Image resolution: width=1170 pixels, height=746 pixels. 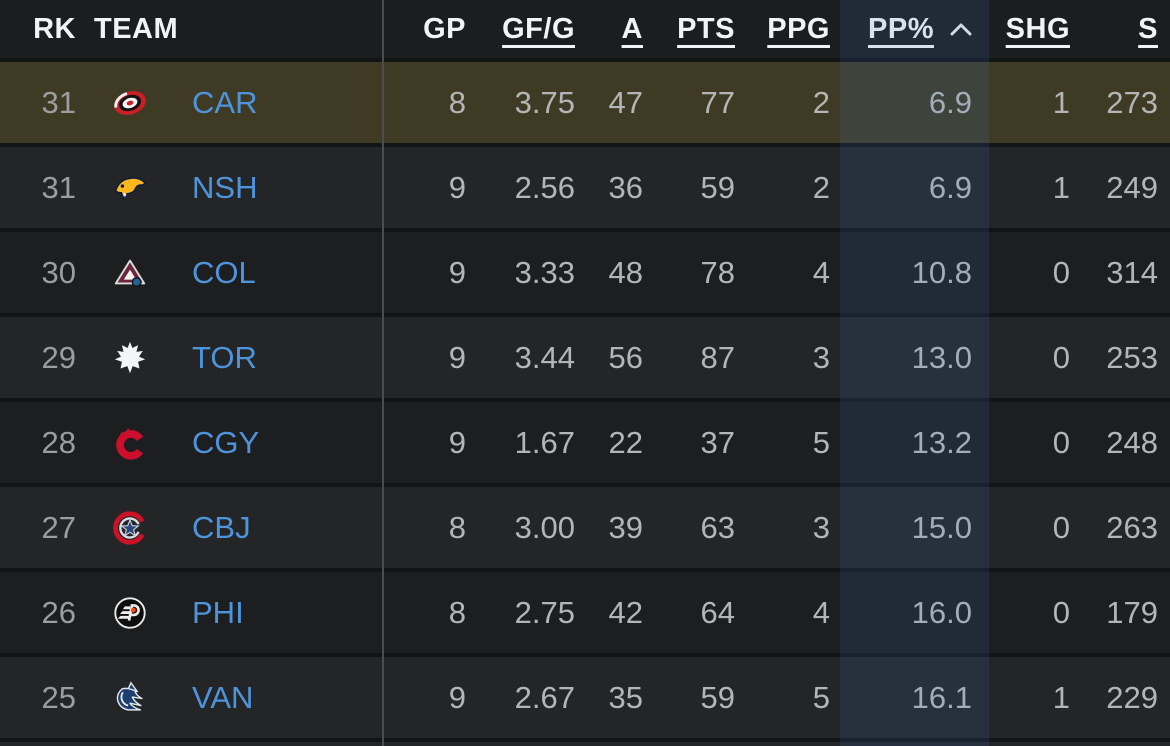 What do you see at coordinates (130, 443) in the screenshot?
I see `calgary-flames-logo` at bounding box center [130, 443].